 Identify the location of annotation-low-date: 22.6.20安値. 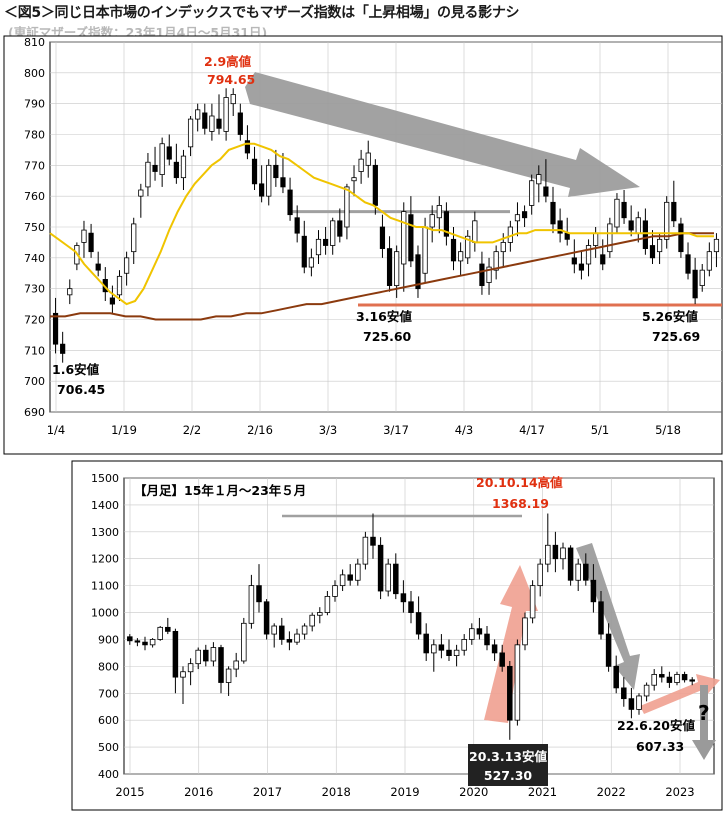
(656, 725).